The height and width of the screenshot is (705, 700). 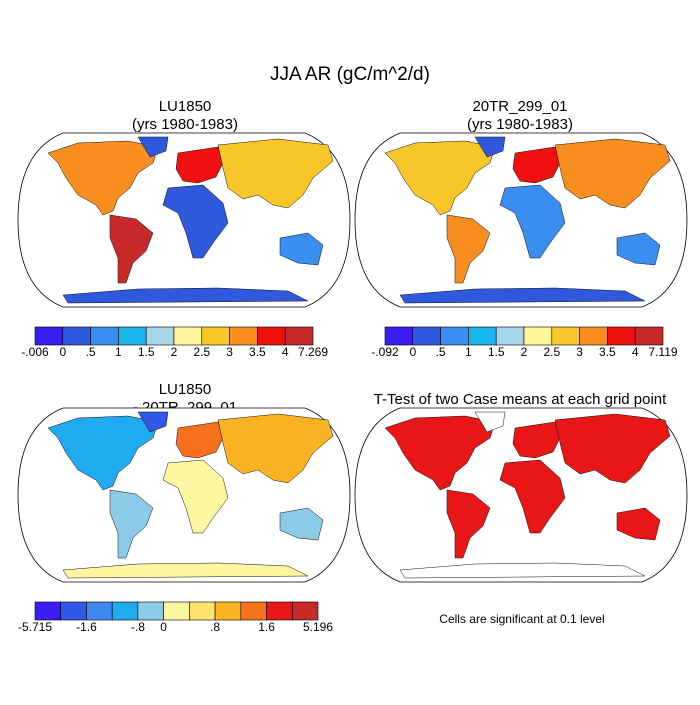 I want to click on colorbar-label: .8, so click(x=215, y=627).